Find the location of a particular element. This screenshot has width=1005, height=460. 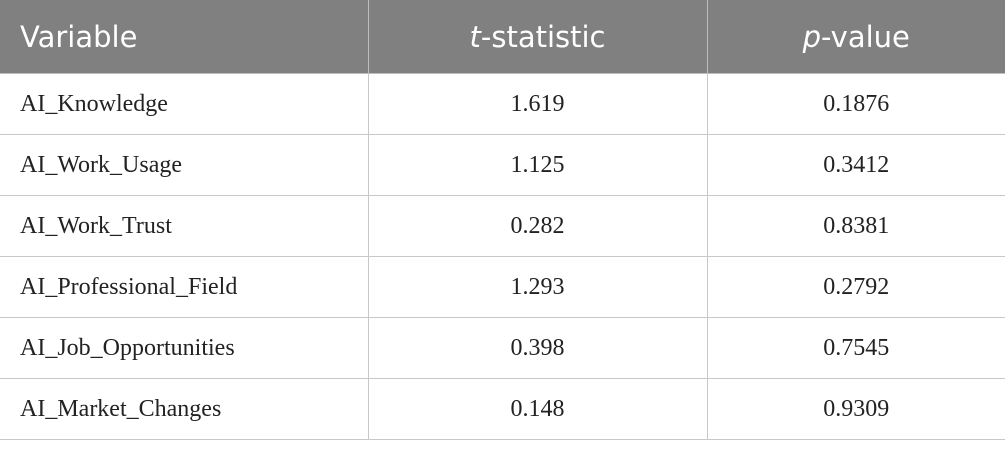

table-row: AI_Work_Trust 0.282 0.8381 is located at coordinates (502, 226).